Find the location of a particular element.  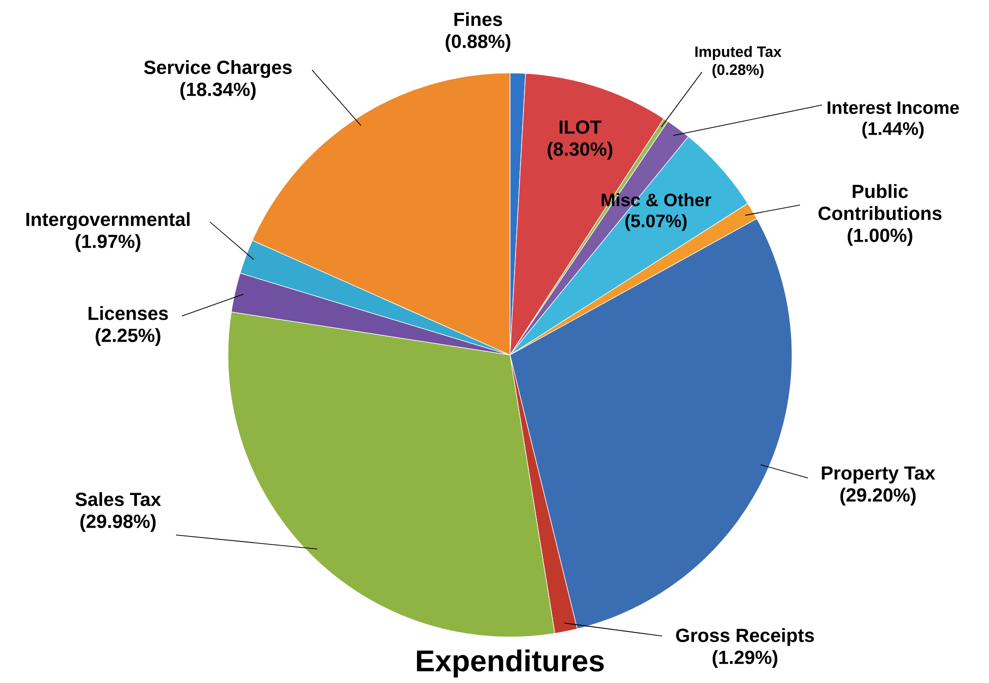

data-label: (18.34%) is located at coordinates (218, 91).